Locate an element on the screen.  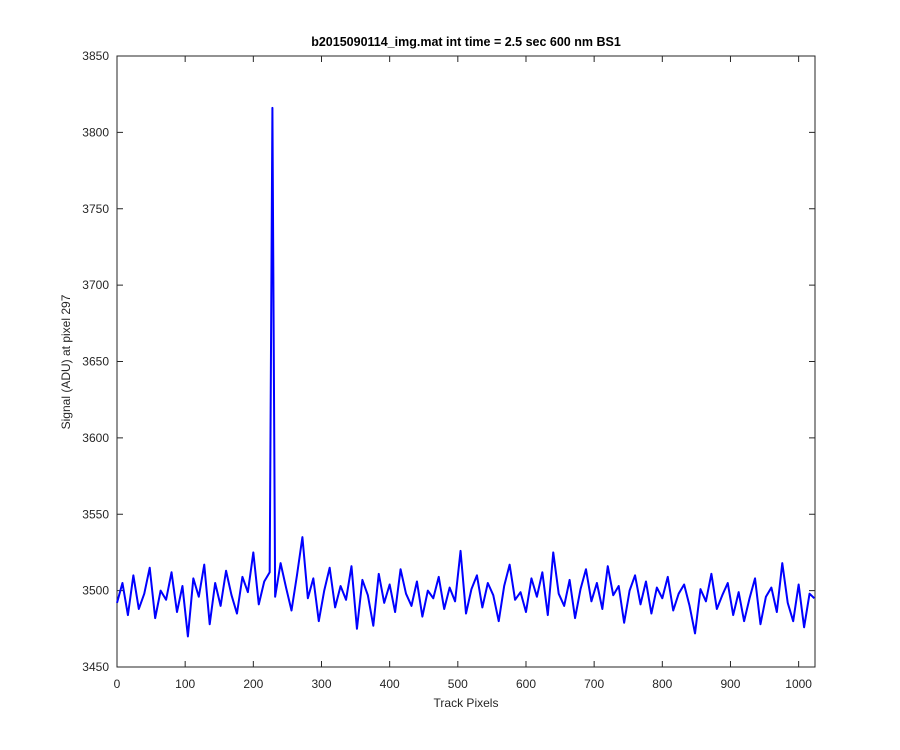
y-tick-label: 3700 is located at coordinates (95, 285).